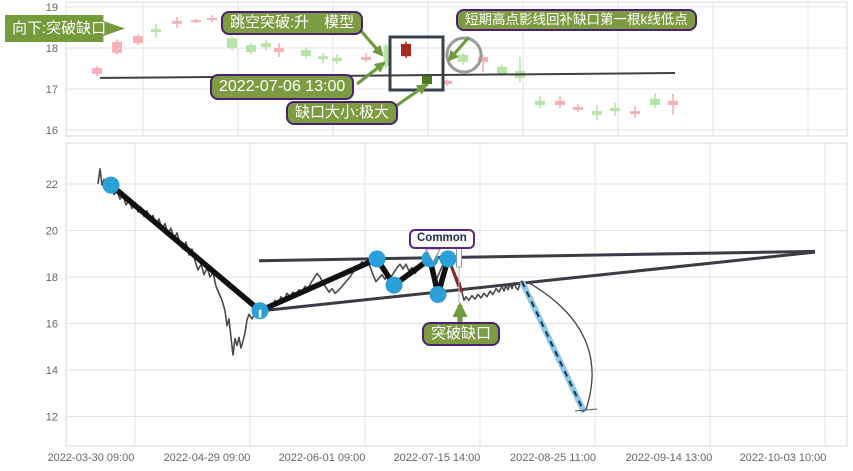 The height and width of the screenshot is (471, 853). I want to click on projection-end-tick, so click(586, 410).